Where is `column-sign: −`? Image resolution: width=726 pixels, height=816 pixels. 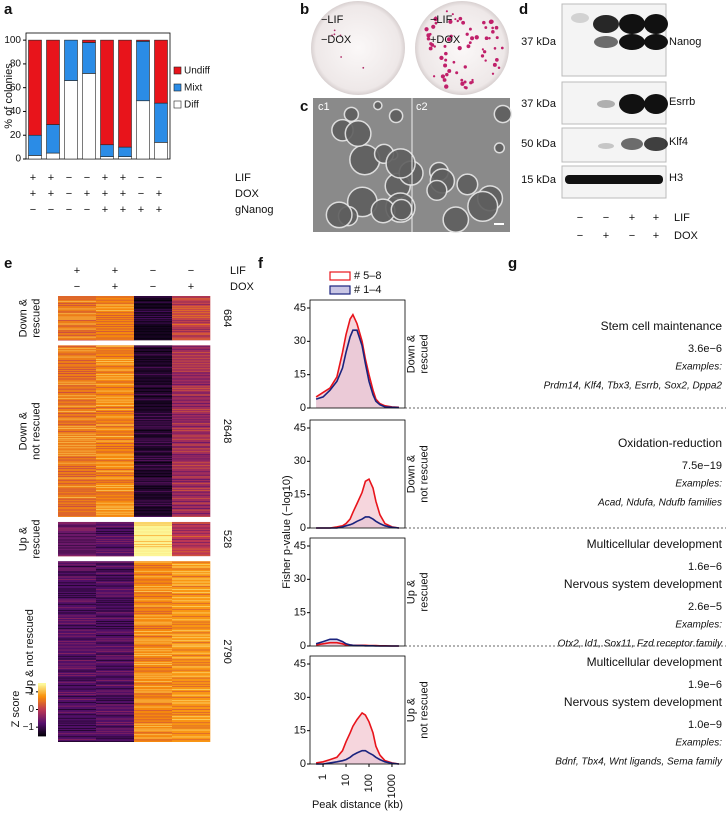
column-sign: − is located at coordinates (153, 287).